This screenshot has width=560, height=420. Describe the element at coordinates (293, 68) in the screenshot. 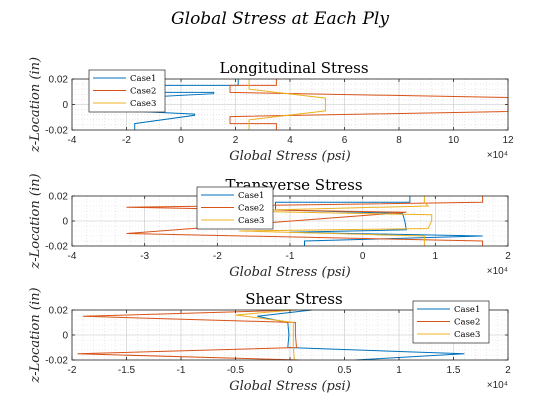

I see `subplot-title: Longitudinal Stress` at that location.